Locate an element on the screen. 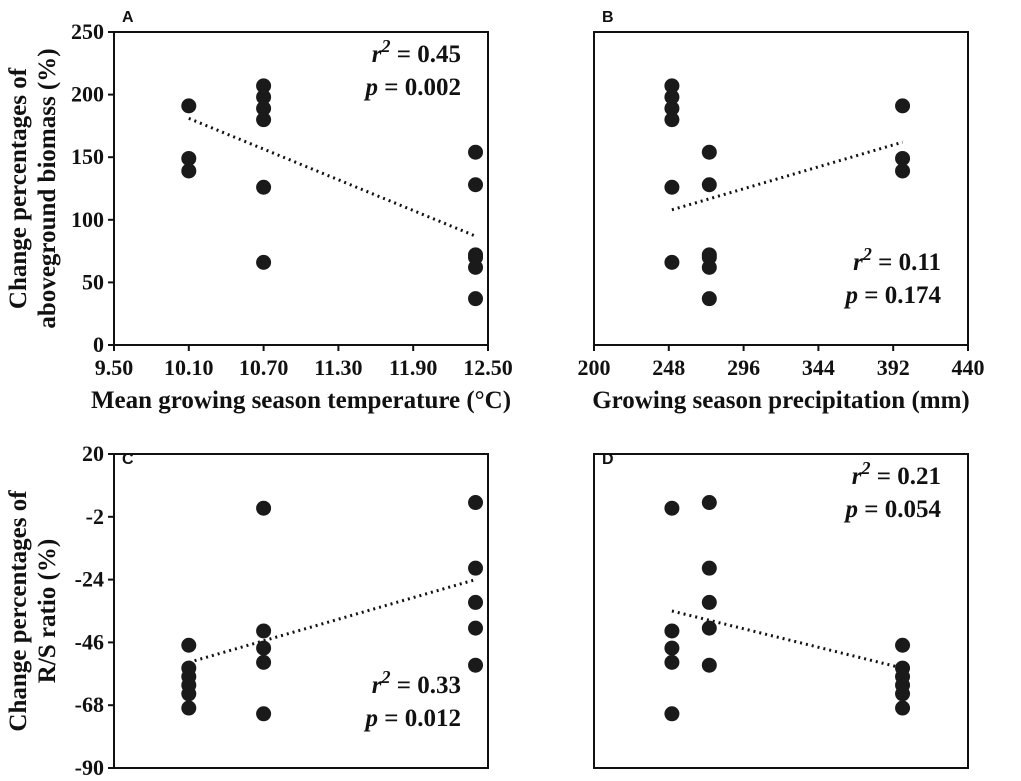 The height and width of the screenshot is (781, 1021). x-axis-title: Growing season precipitation (mm) is located at coordinates (781, 400).